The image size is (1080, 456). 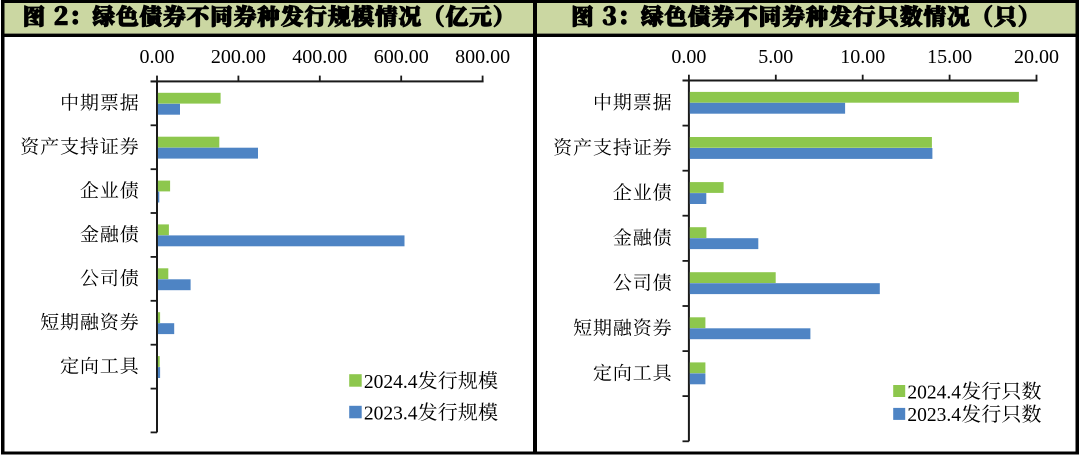 What do you see at coordinates (862, 57) in the screenshot?
I see `svg-text: 10.00` at bounding box center [862, 57].